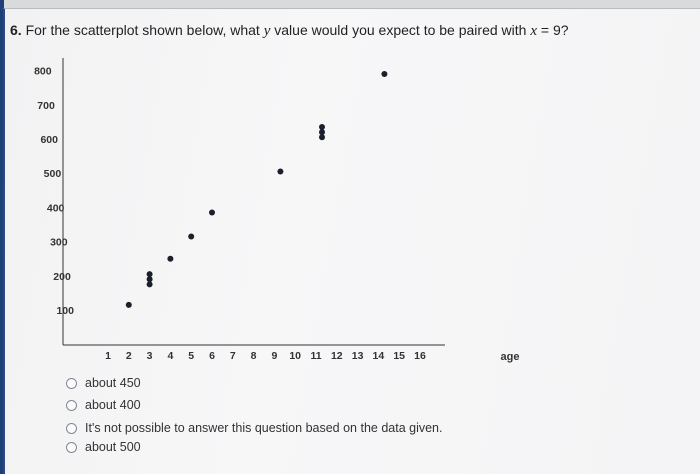  Describe the element at coordinates (191, 356) in the screenshot. I see `x-tick-label-5: 5` at that location.